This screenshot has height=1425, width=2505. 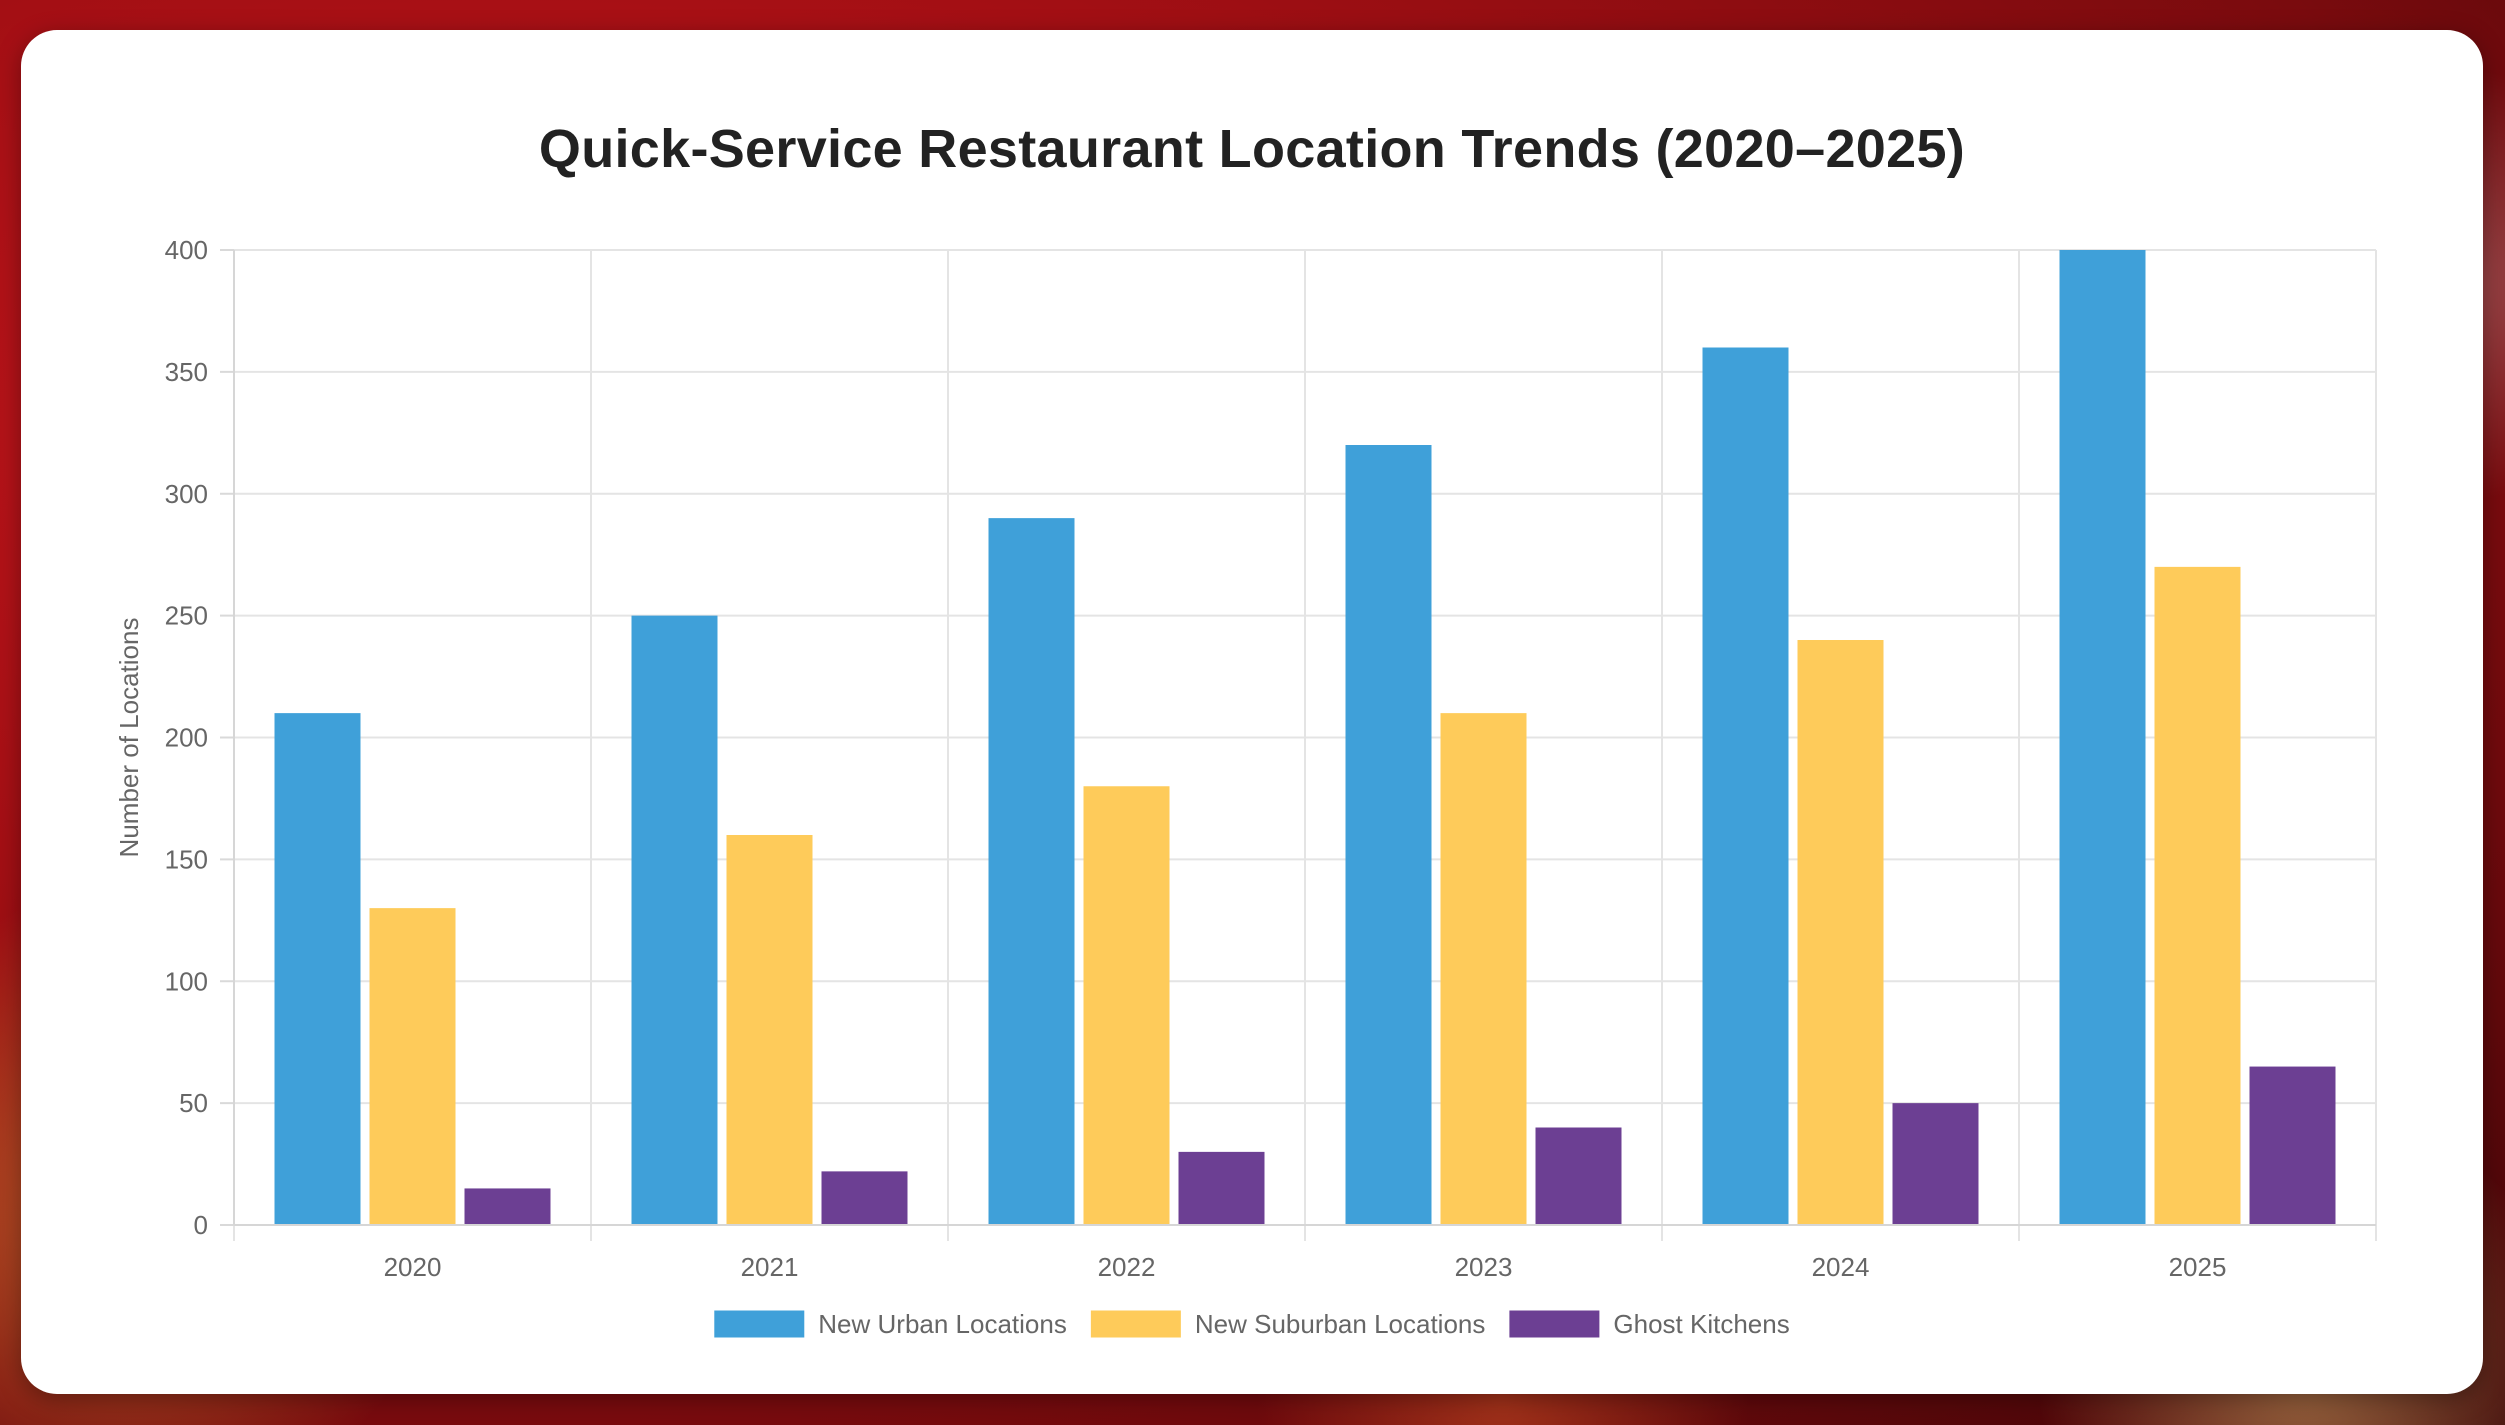 What do you see at coordinates (2198, 1267) in the screenshot?
I see `x-tick-label: 2025` at bounding box center [2198, 1267].